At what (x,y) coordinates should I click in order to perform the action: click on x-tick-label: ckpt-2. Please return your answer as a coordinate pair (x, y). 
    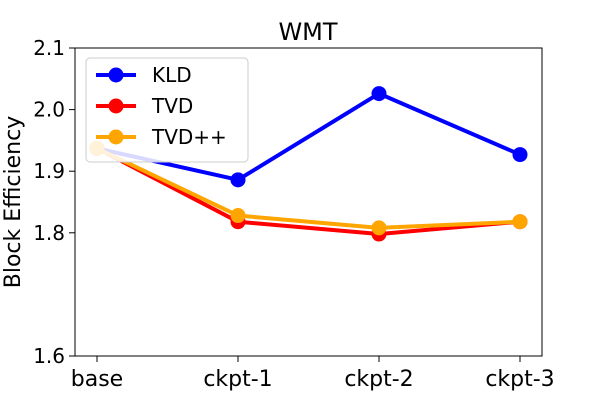
    Looking at the image, I should click on (378, 379).